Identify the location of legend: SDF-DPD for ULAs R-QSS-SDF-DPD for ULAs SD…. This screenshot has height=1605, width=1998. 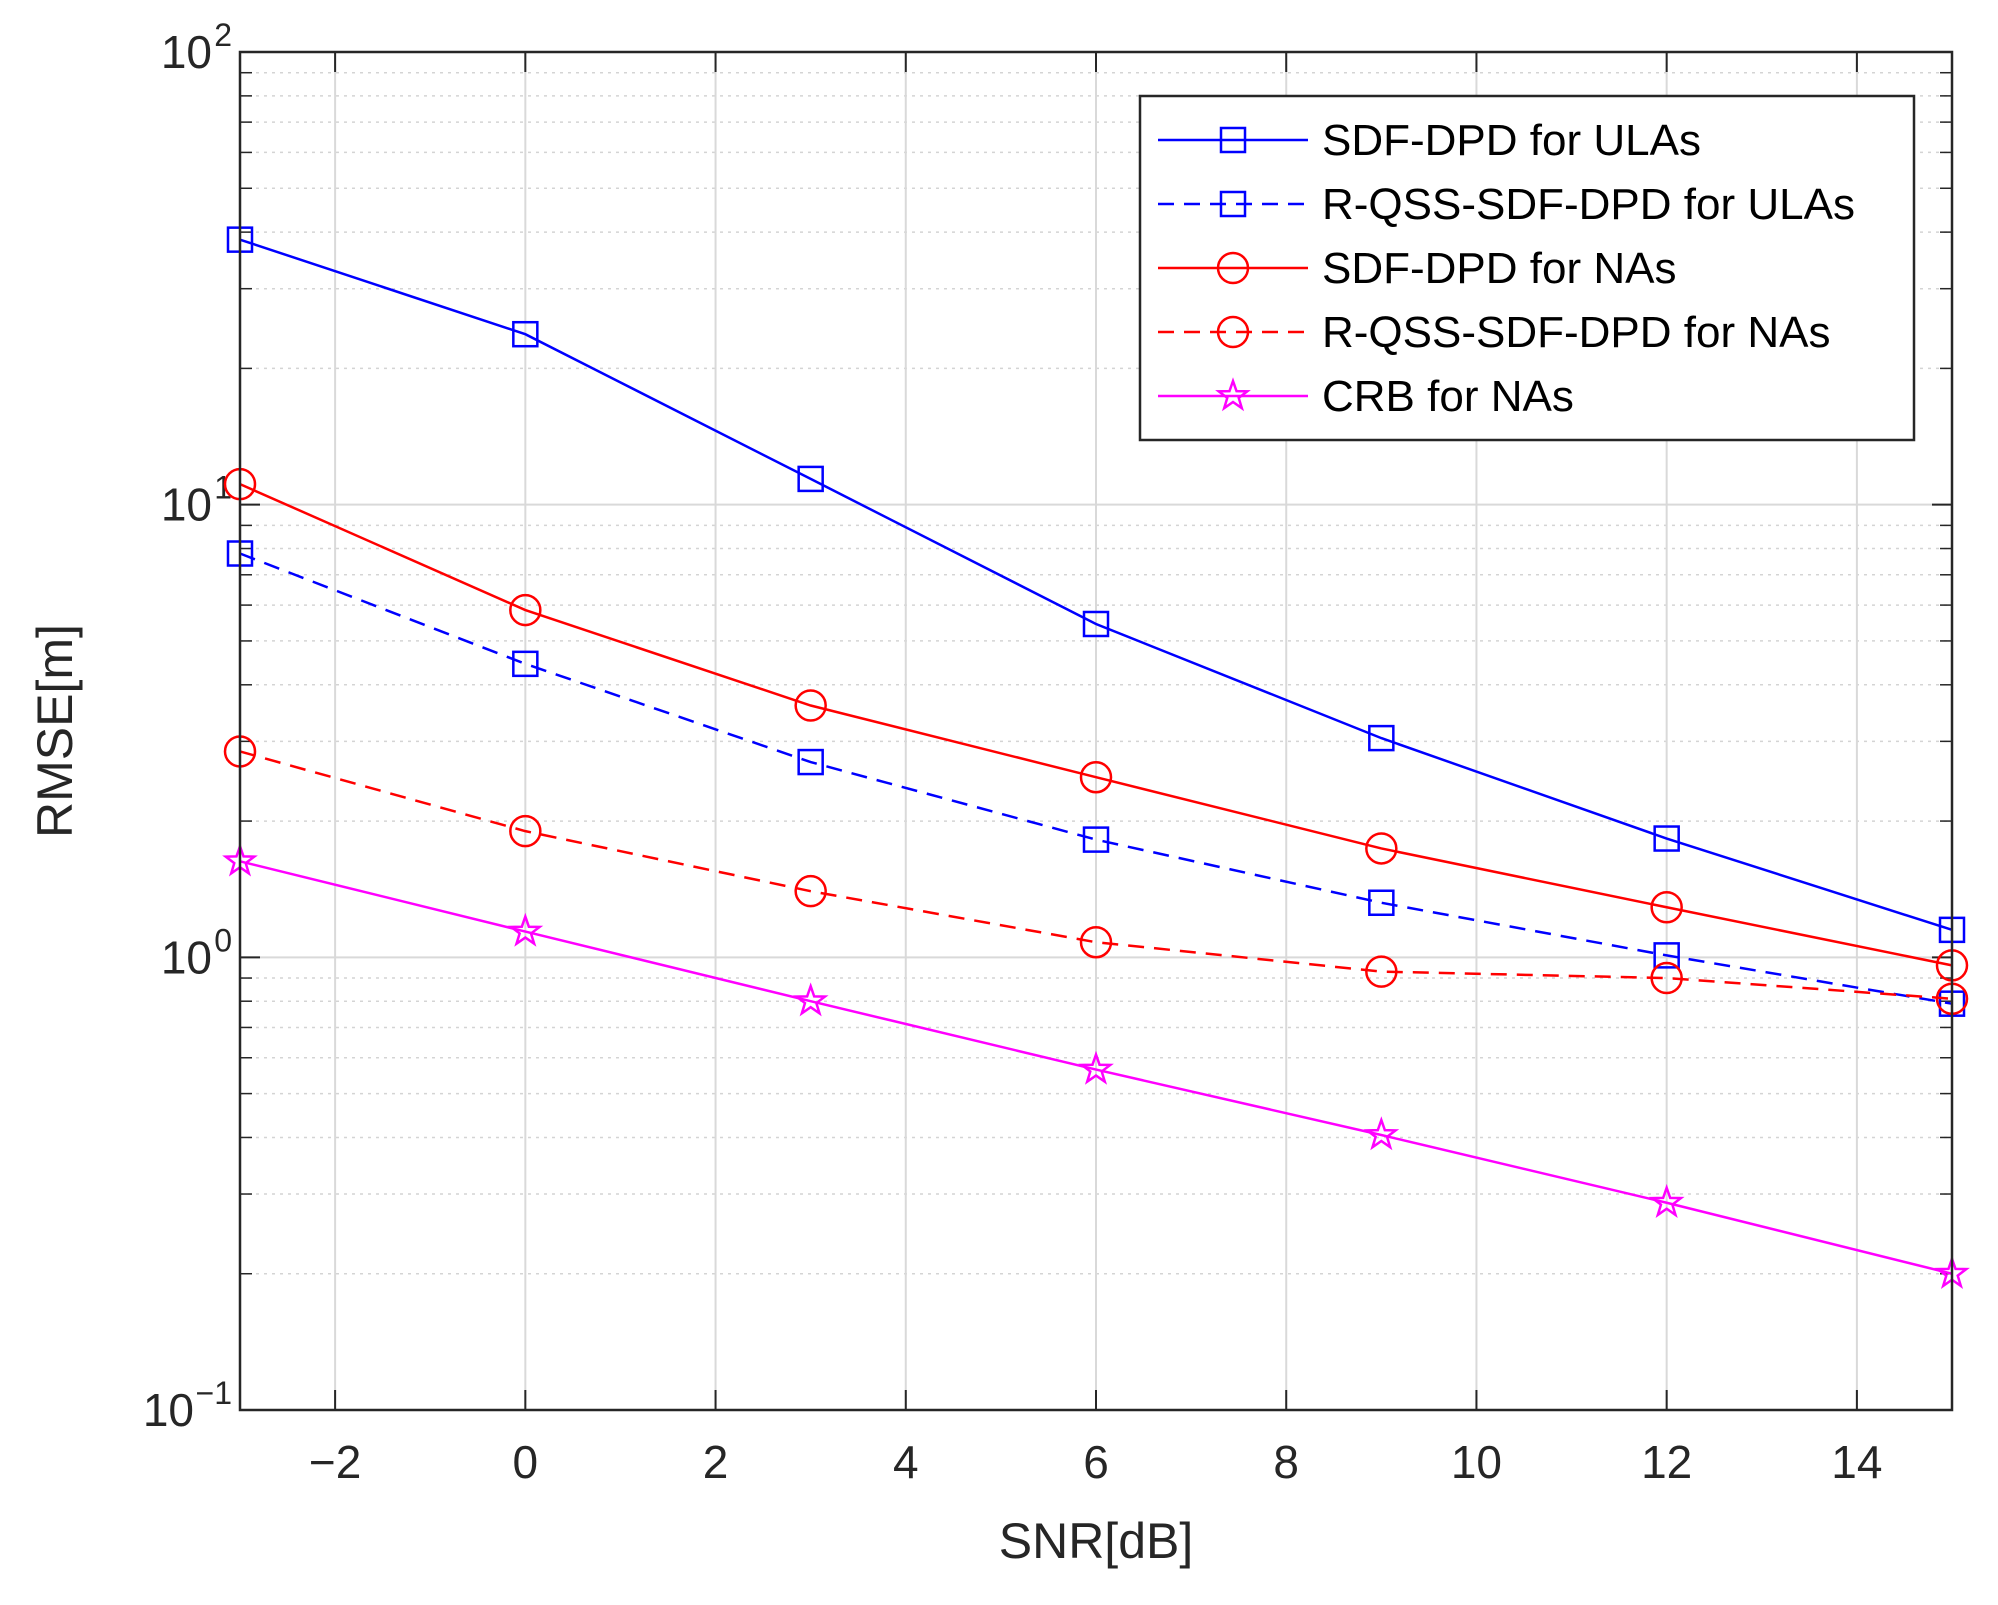
(1527, 268).